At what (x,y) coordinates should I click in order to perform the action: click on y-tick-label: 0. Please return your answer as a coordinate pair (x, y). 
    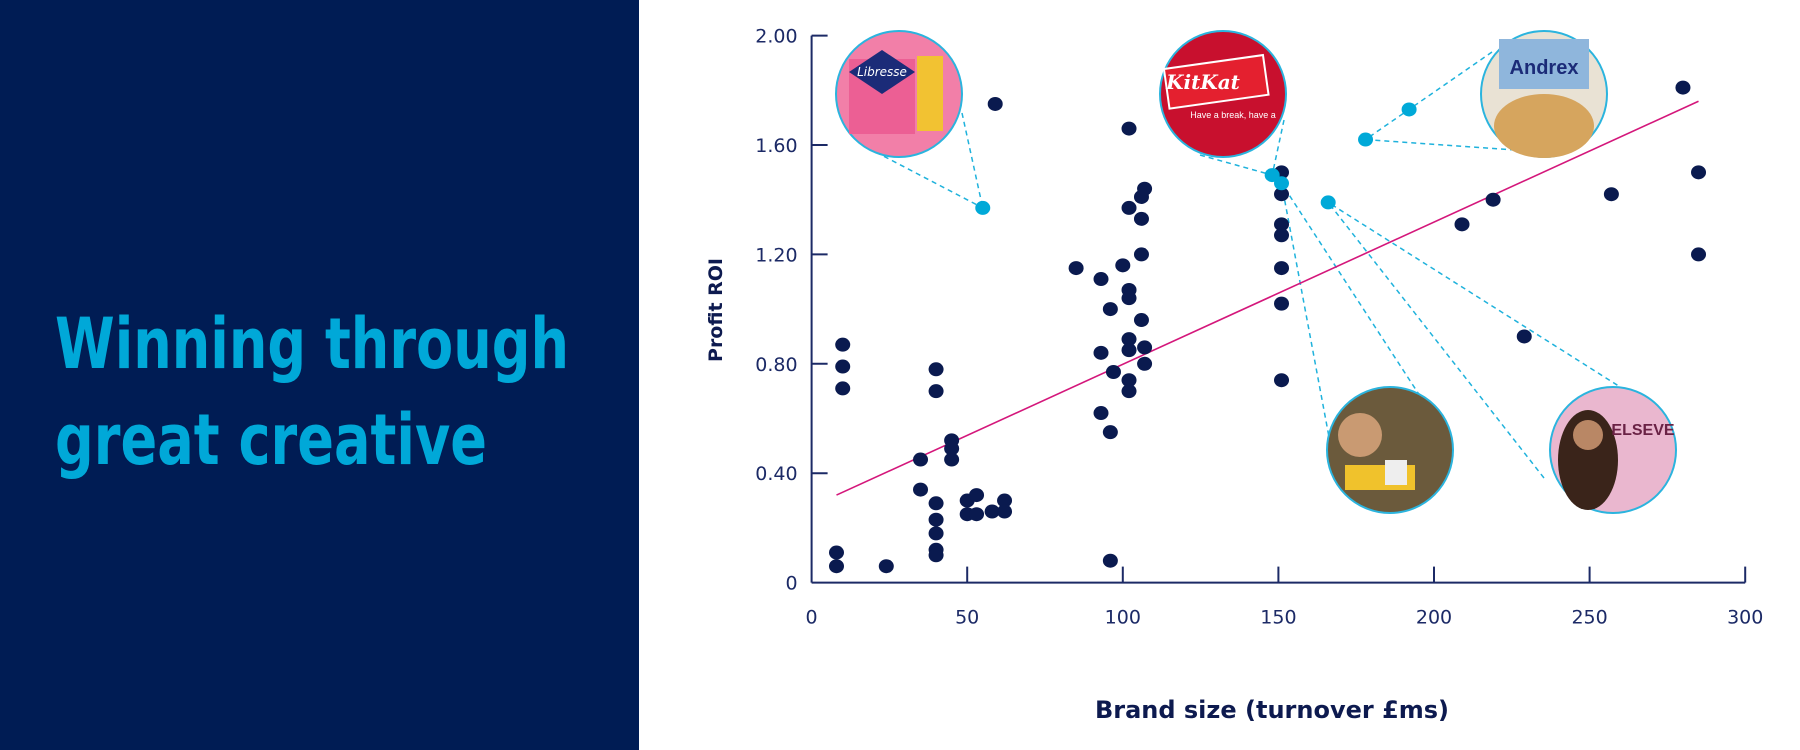
    Looking at the image, I should click on (792, 584).